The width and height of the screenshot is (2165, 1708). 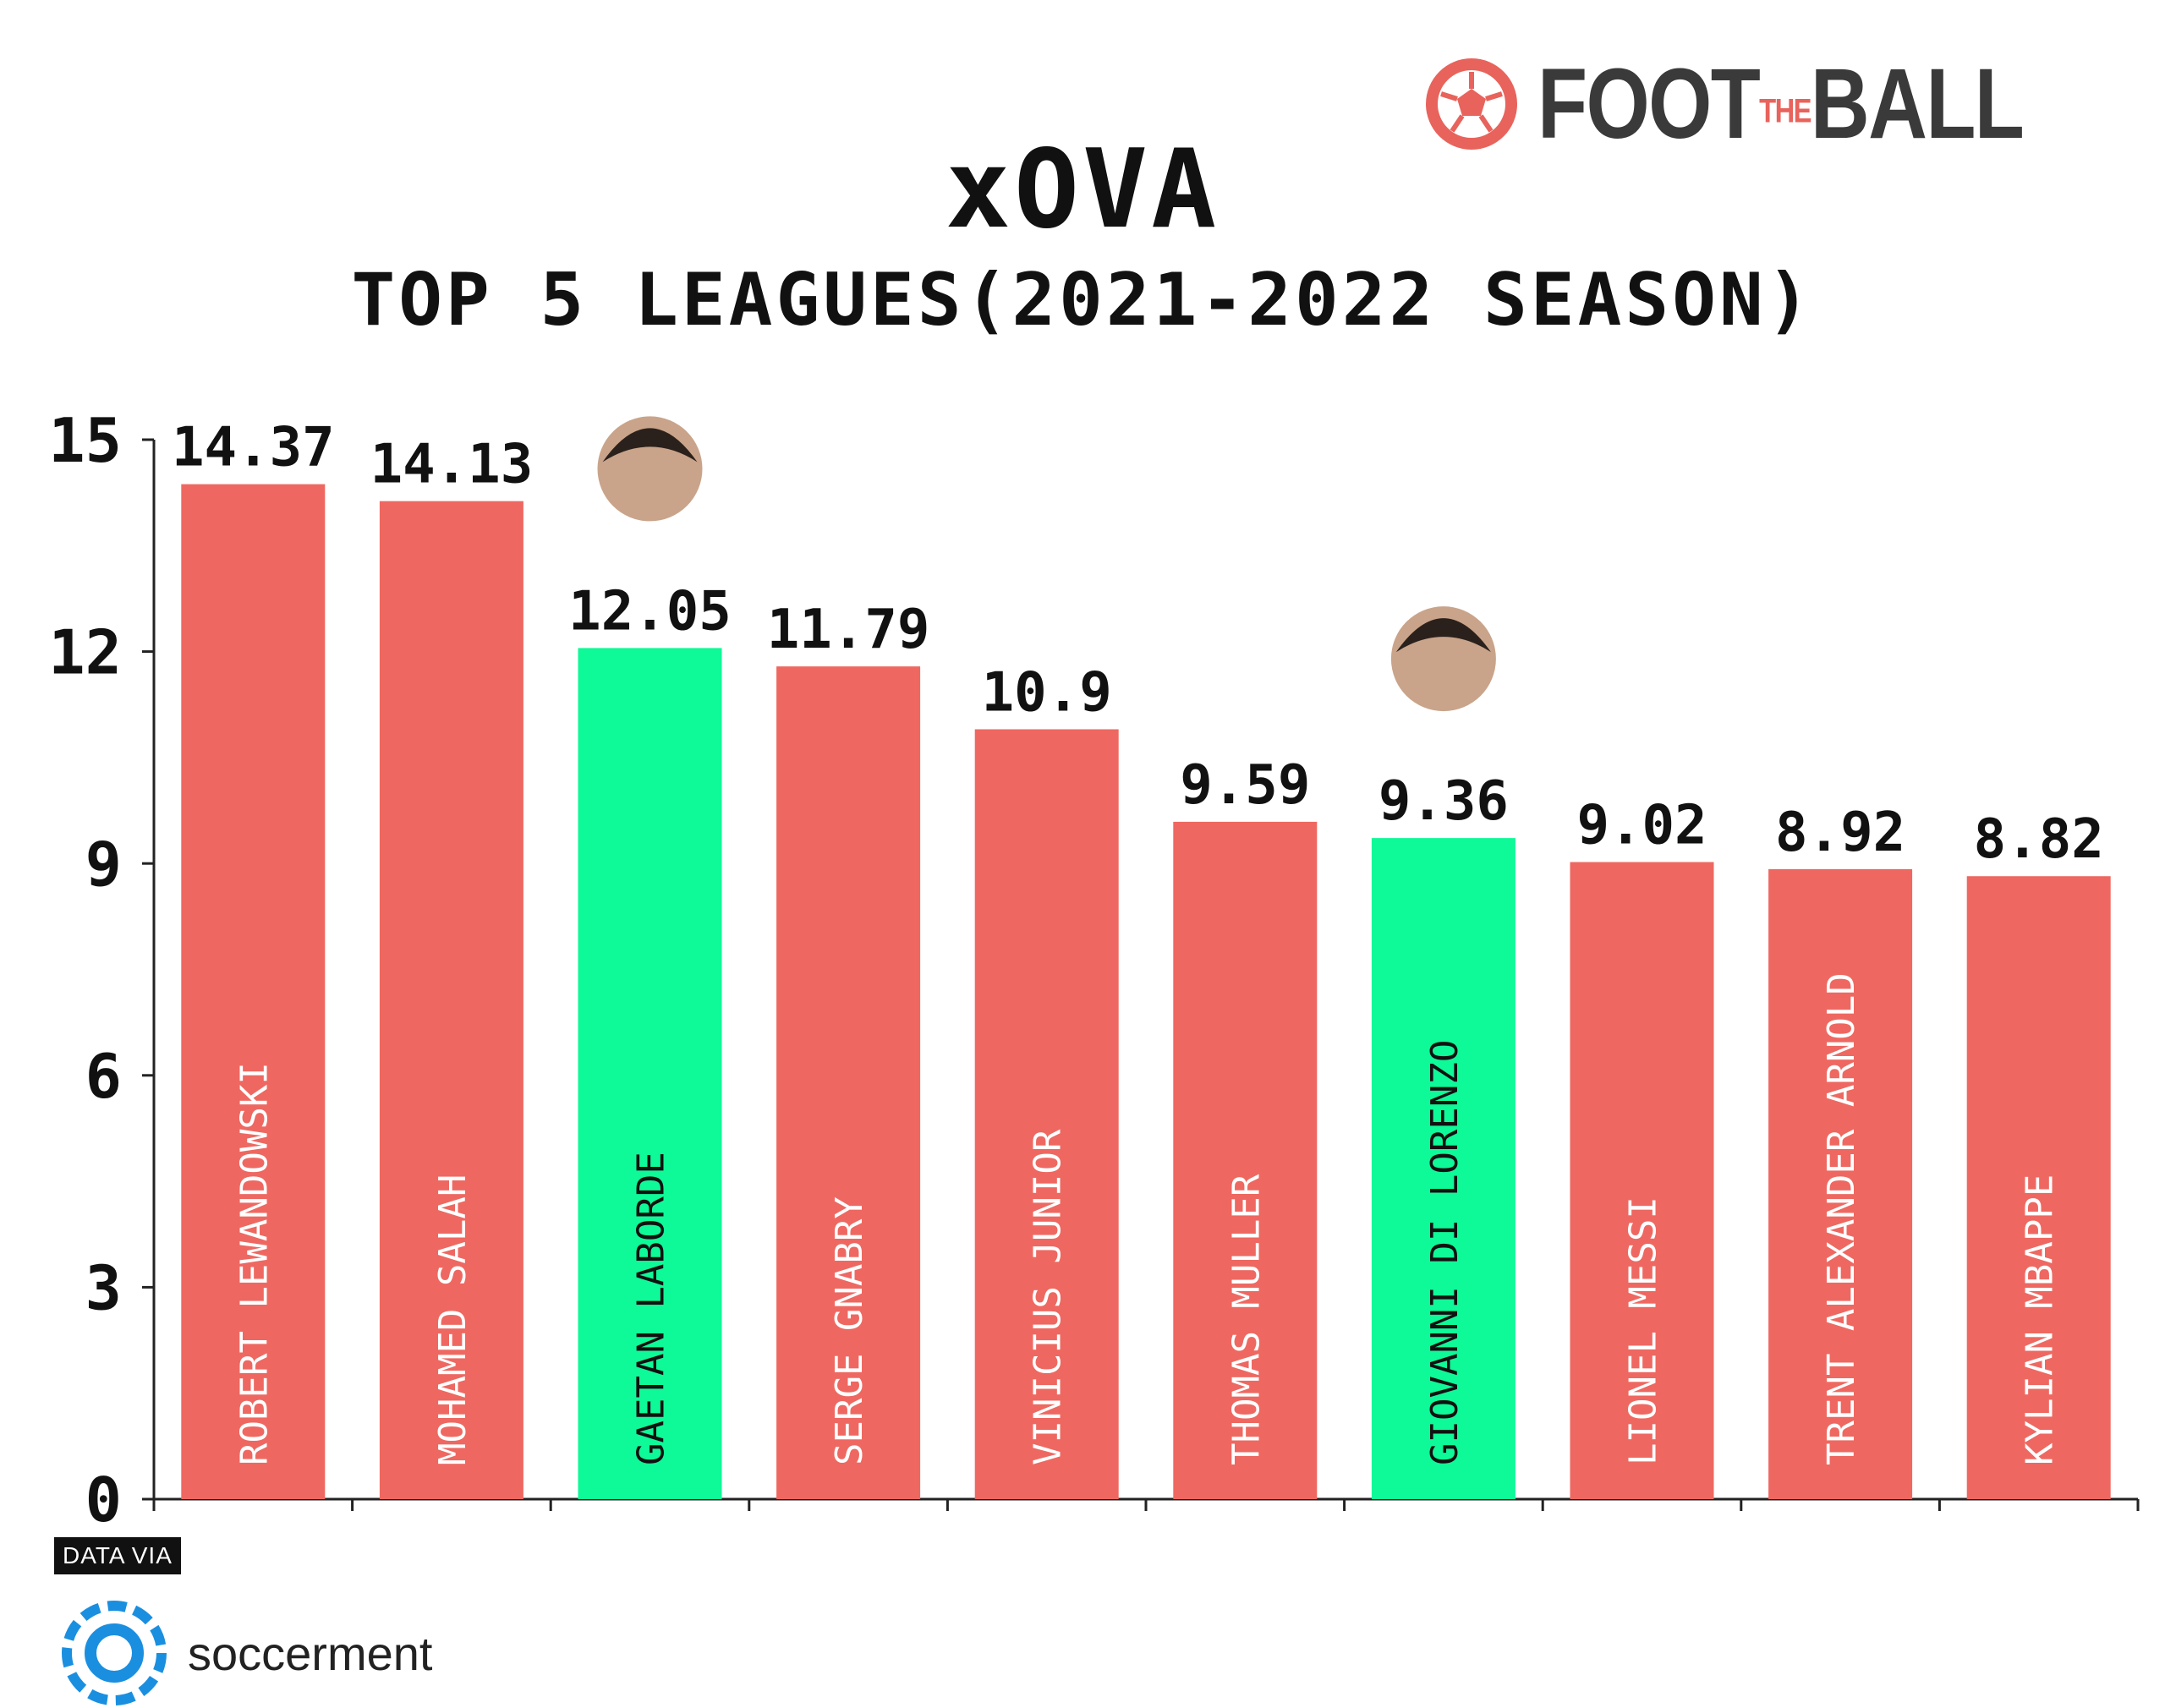 What do you see at coordinates (1246, 1319) in the screenshot?
I see `bar-category-label: THOMAS MULLER` at bounding box center [1246, 1319].